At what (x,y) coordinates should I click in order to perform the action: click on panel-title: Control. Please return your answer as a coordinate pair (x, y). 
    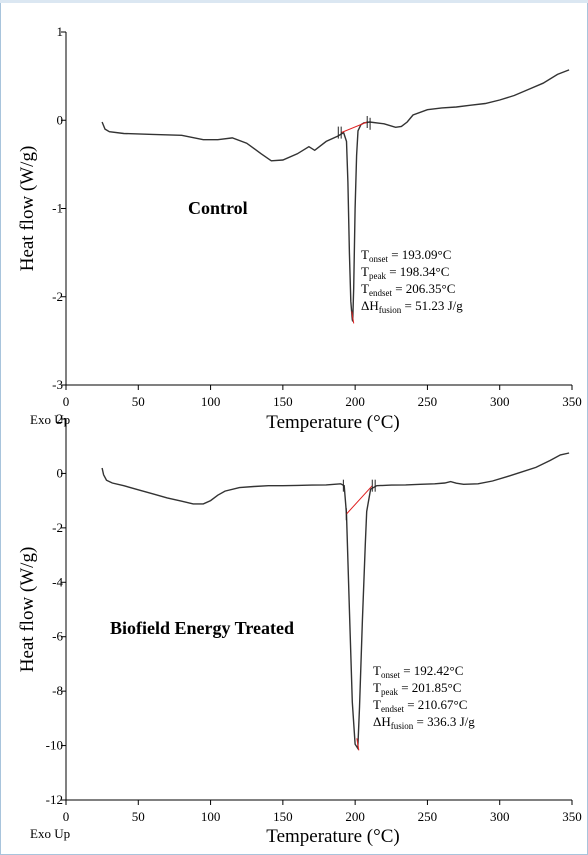
    Looking at the image, I should click on (218, 208).